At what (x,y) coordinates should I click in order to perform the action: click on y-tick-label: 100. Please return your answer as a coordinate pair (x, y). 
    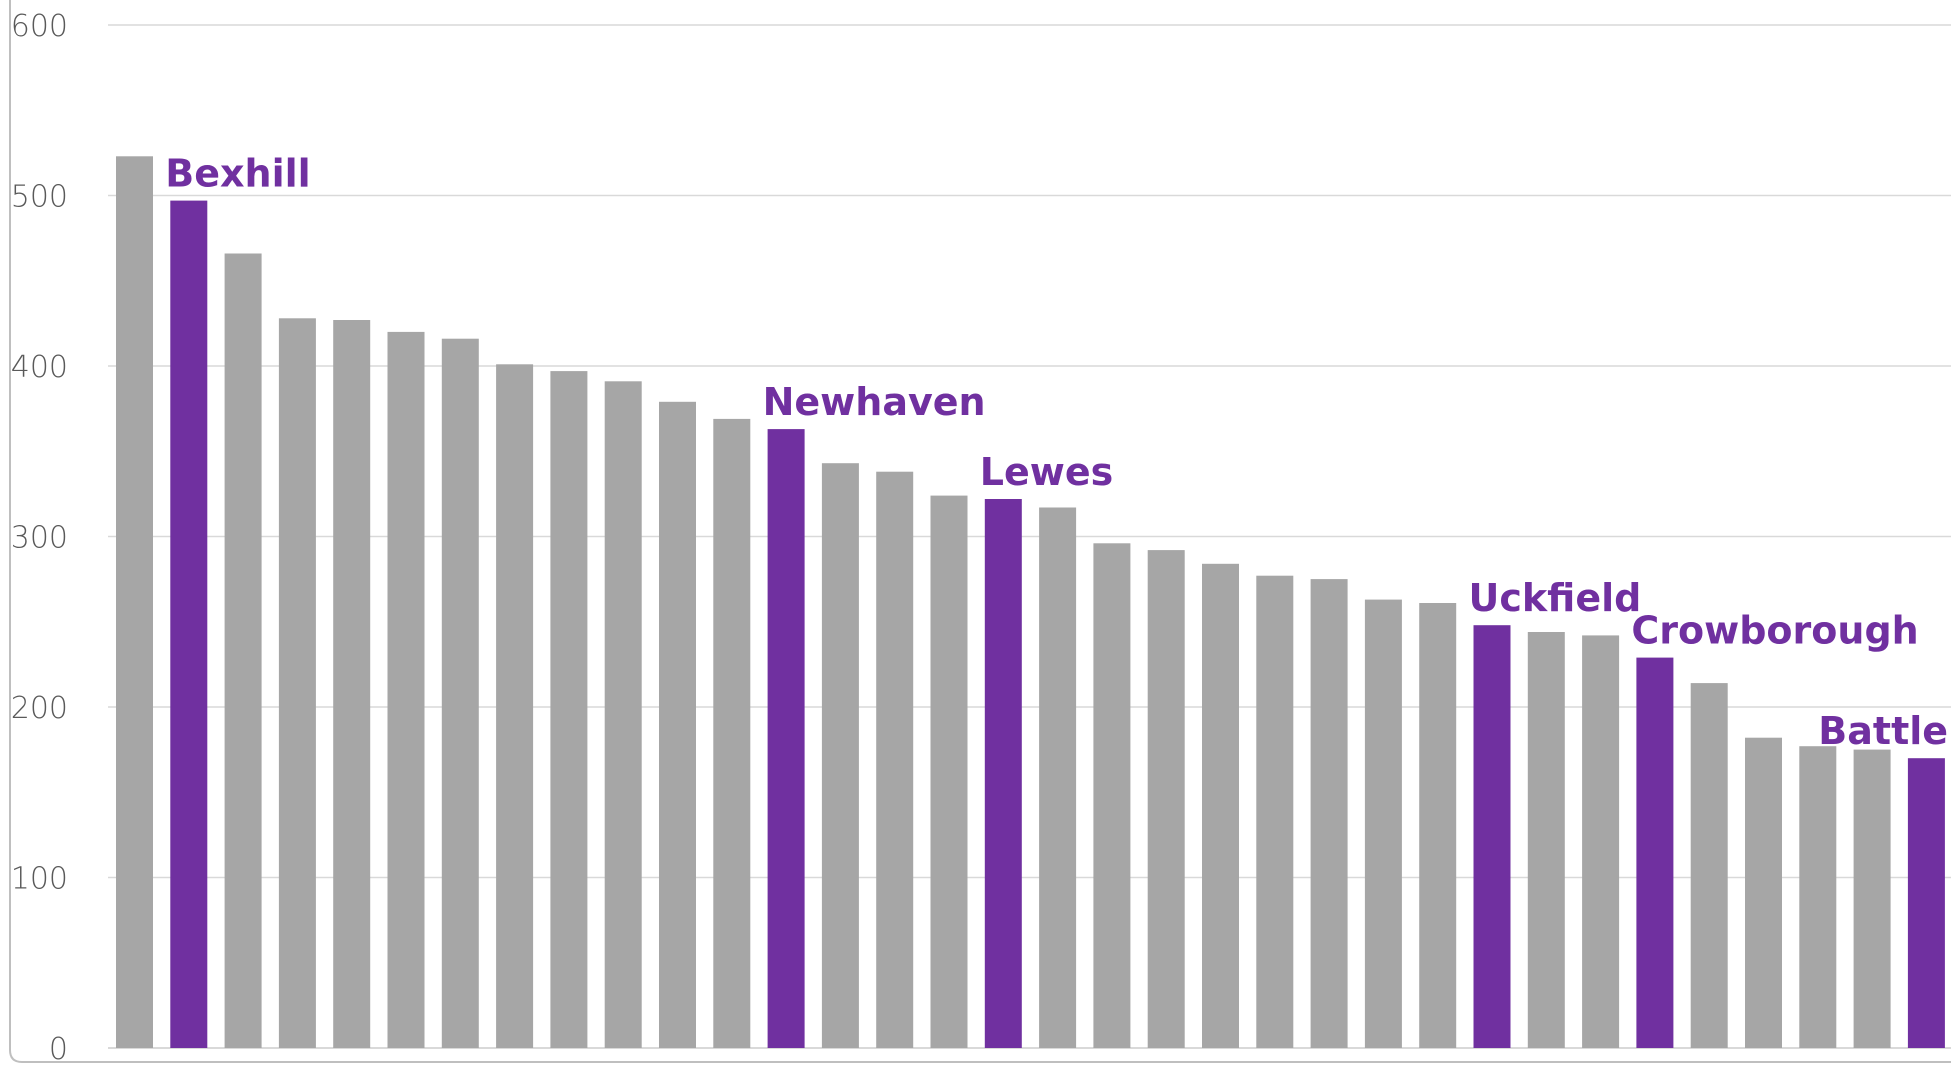
    Looking at the image, I should click on (39, 879).